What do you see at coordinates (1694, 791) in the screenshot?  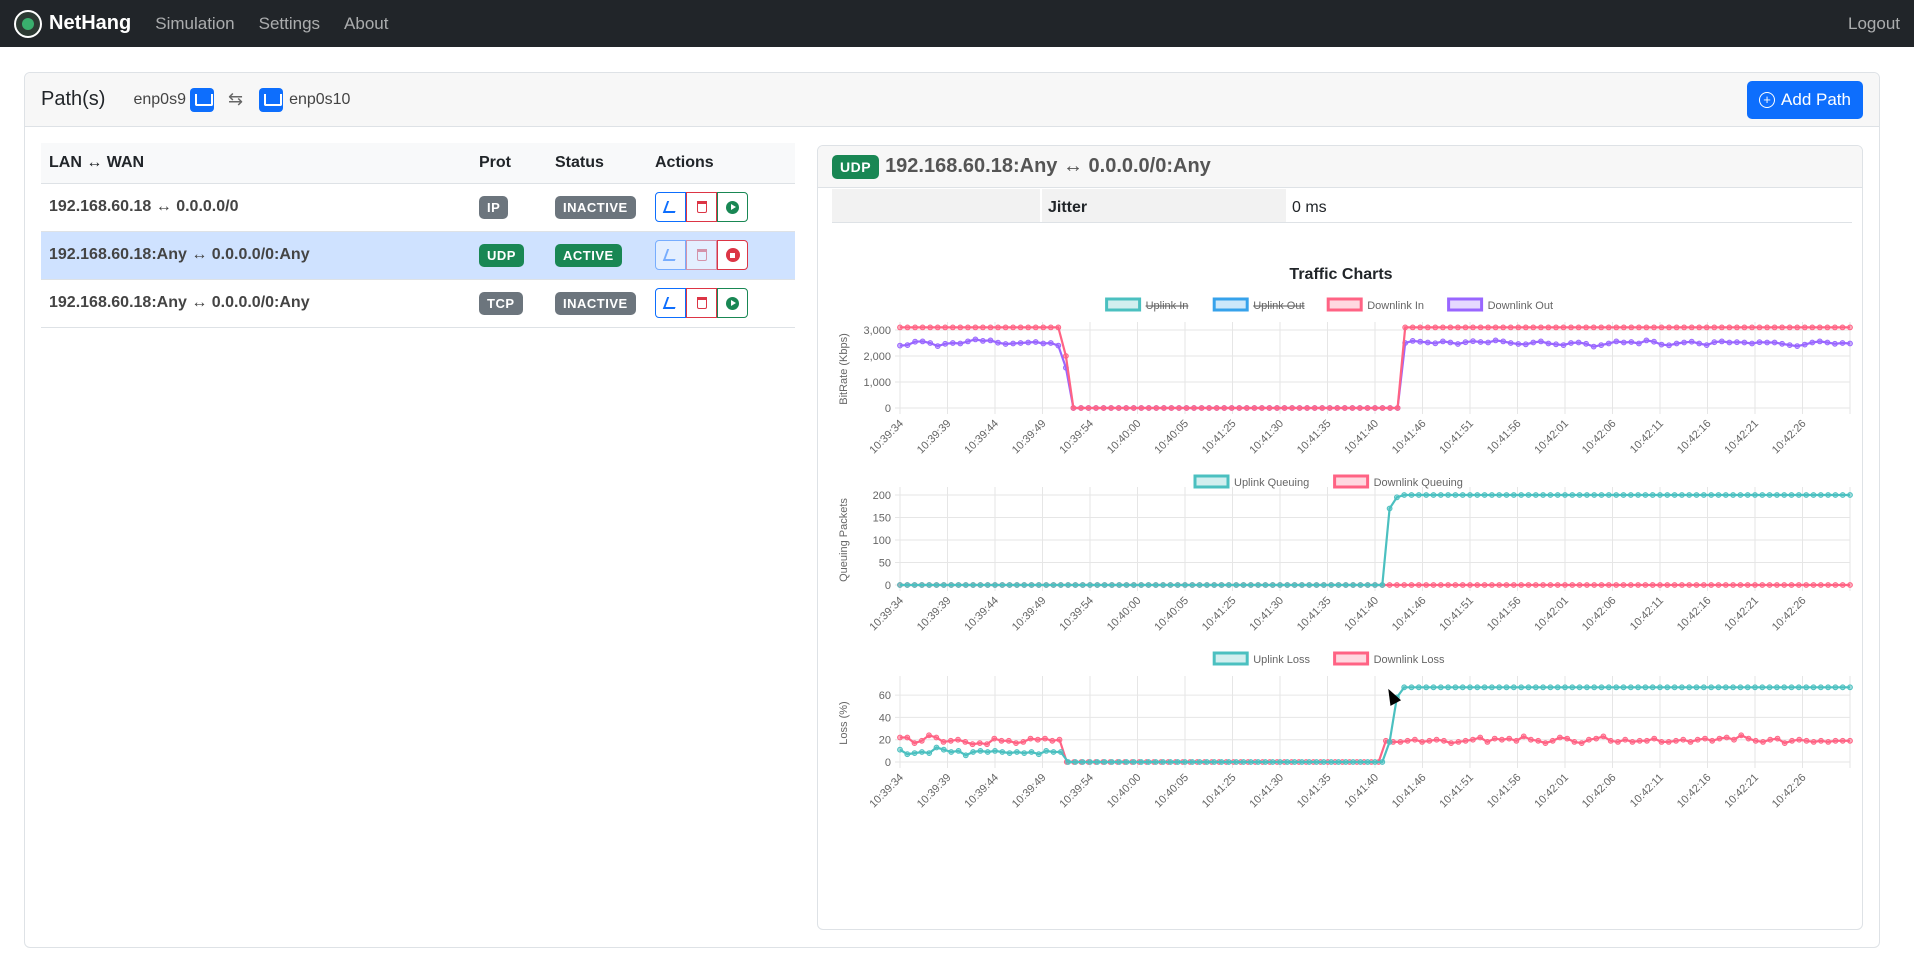 I see `x-tick-label: 10:42:16` at bounding box center [1694, 791].